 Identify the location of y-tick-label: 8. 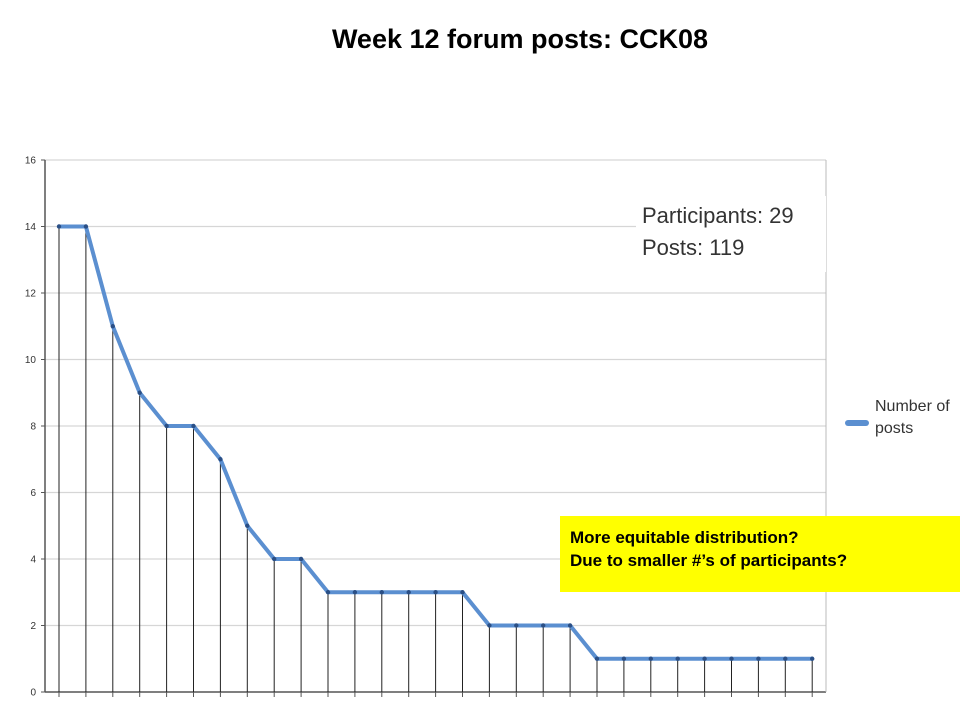
(33, 427).